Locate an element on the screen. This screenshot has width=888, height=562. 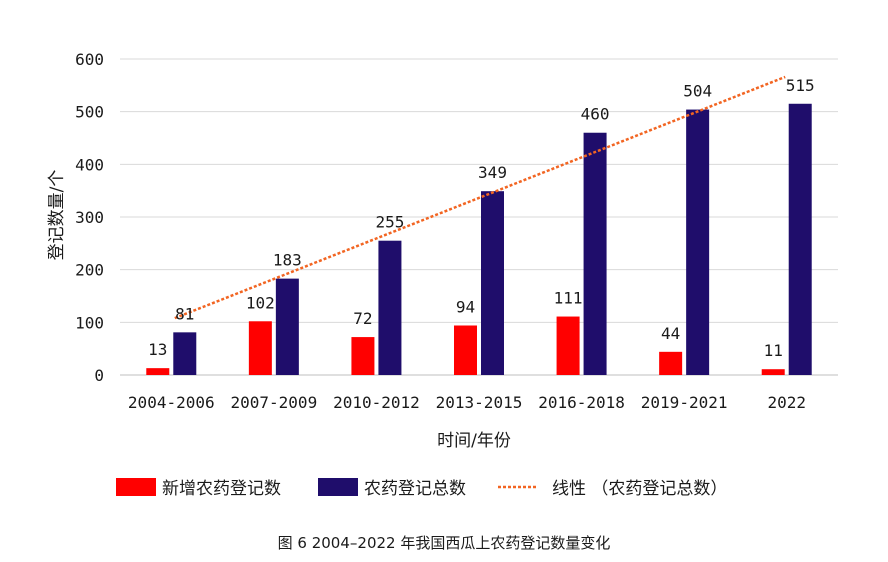
y-tick-label: 300 is located at coordinates (89, 217).